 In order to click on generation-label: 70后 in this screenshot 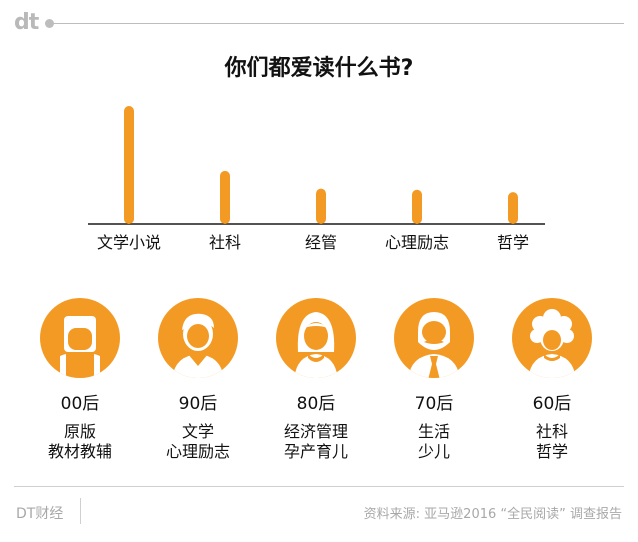, I will do `click(434, 404)`.